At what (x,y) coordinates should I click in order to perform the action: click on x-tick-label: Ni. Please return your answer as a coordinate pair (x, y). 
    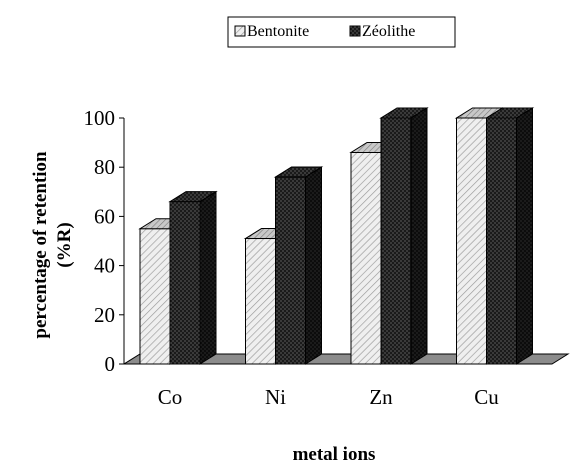
    Looking at the image, I should click on (275, 397).